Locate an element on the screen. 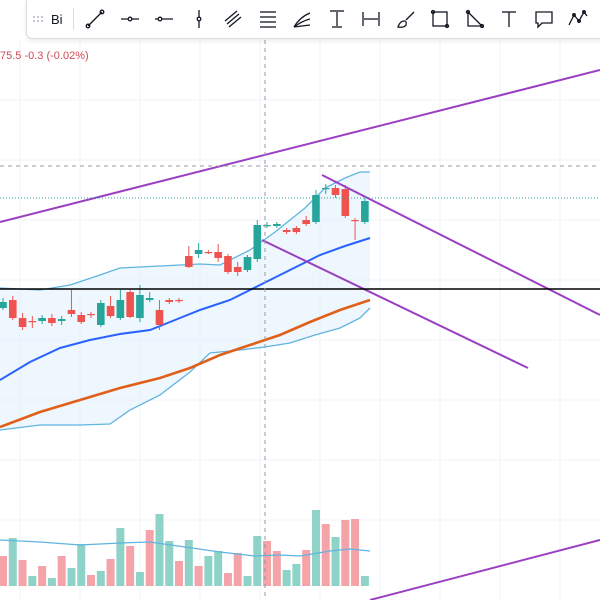 This screenshot has height=600, width=600. rectangle-icon is located at coordinates (440, 19).